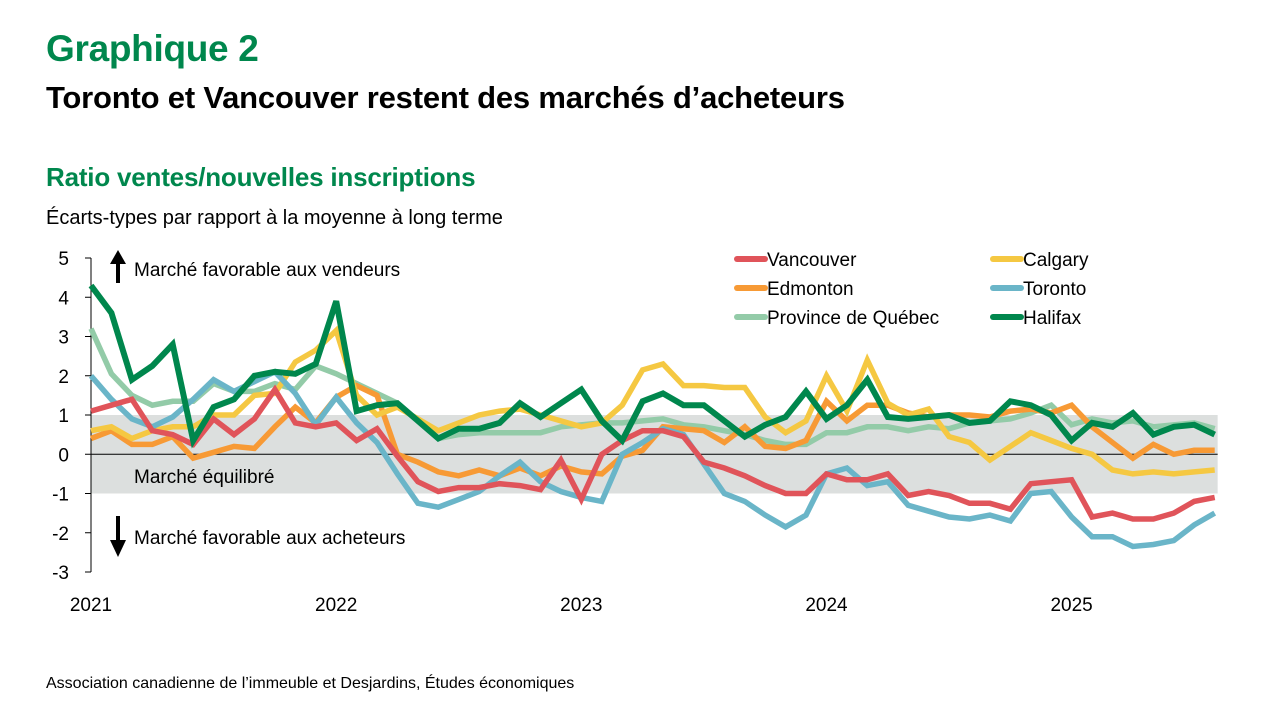  What do you see at coordinates (1071, 605) in the screenshot?
I see `x-tick-label: 2025` at bounding box center [1071, 605].